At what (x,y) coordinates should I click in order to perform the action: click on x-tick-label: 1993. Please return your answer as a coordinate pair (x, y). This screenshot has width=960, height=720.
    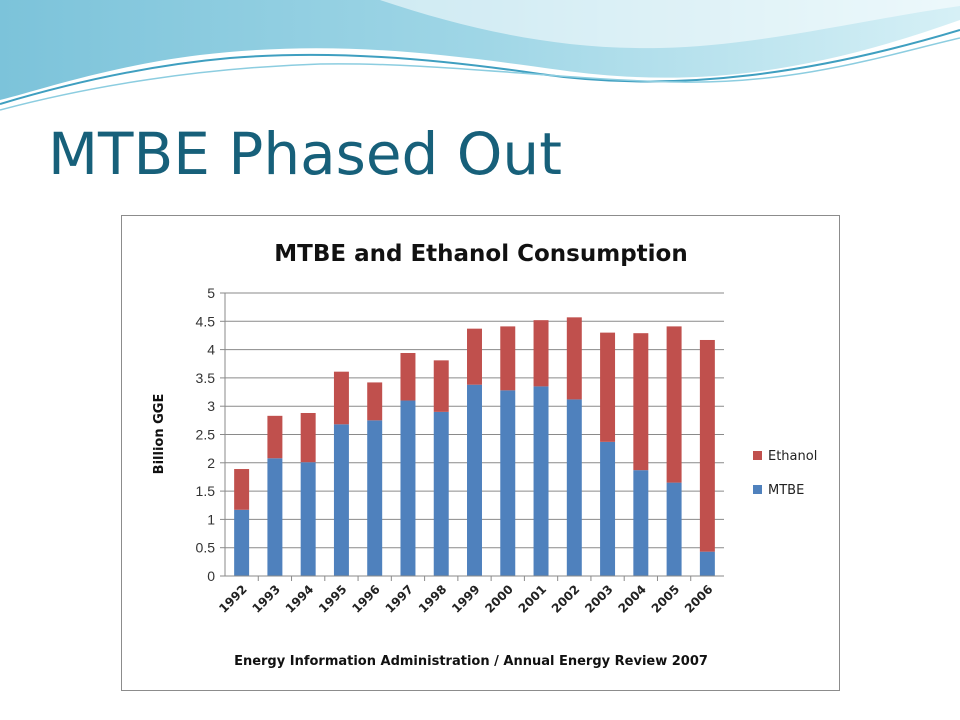
    Looking at the image, I should click on (267, 599).